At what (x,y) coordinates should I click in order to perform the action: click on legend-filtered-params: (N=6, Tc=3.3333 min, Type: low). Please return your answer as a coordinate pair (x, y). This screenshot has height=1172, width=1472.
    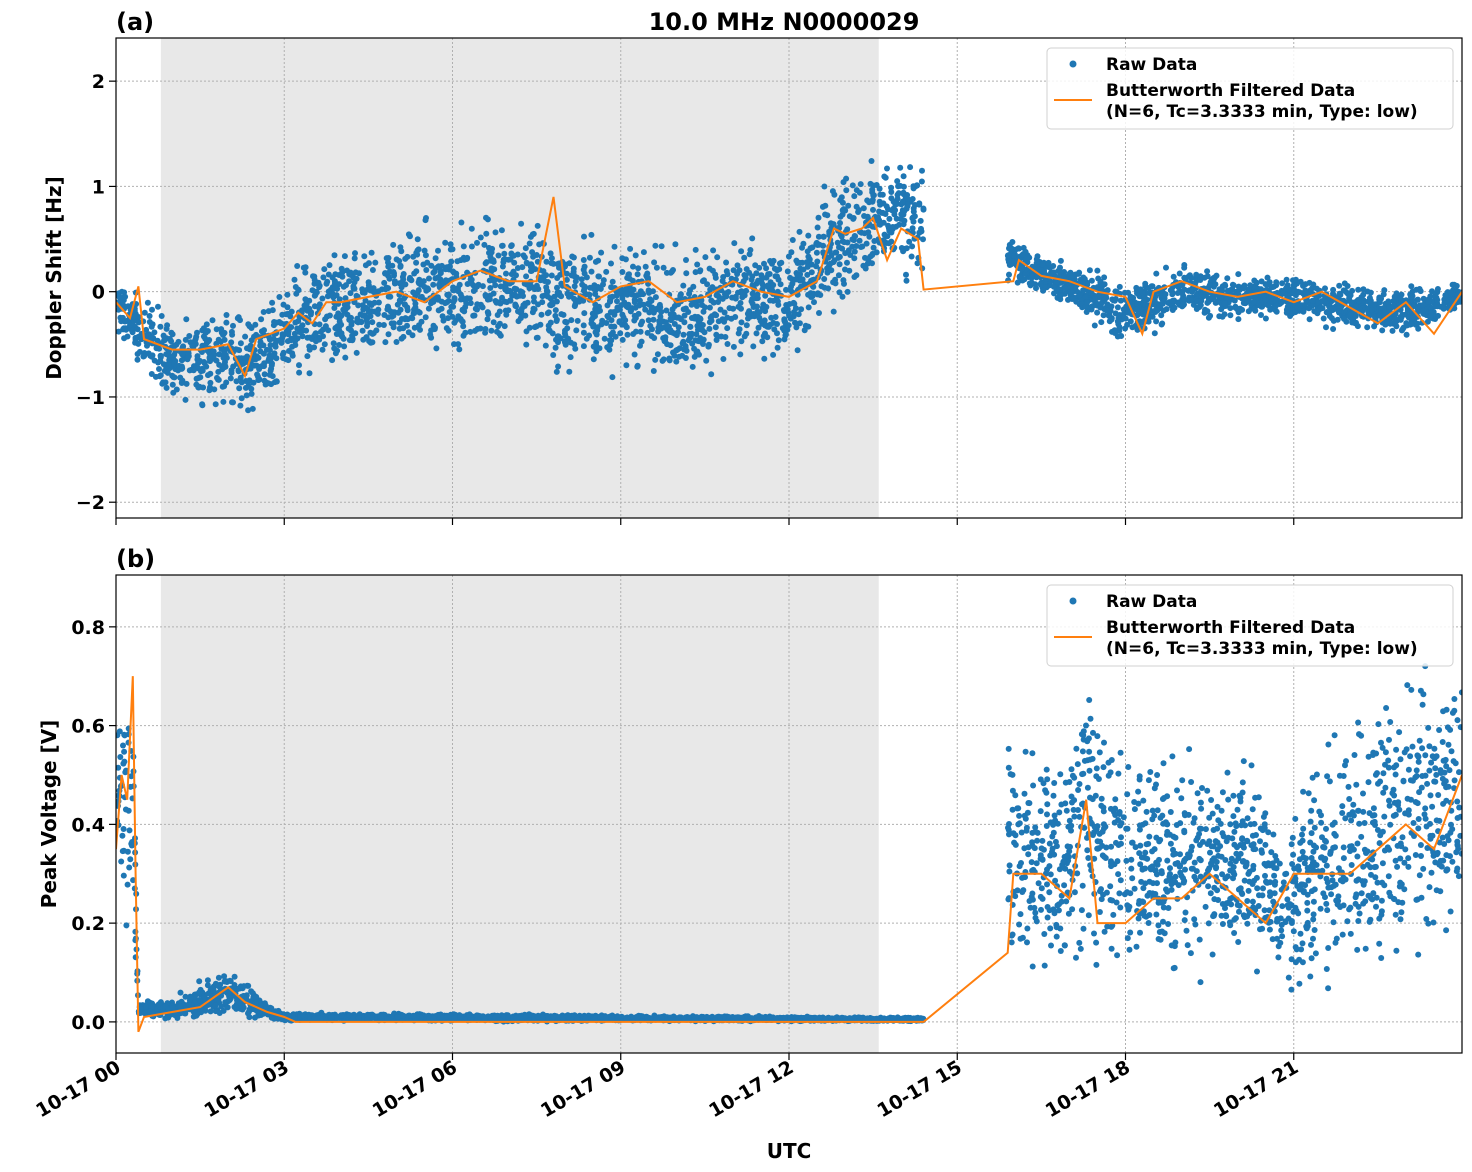
    Looking at the image, I should click on (1262, 112).